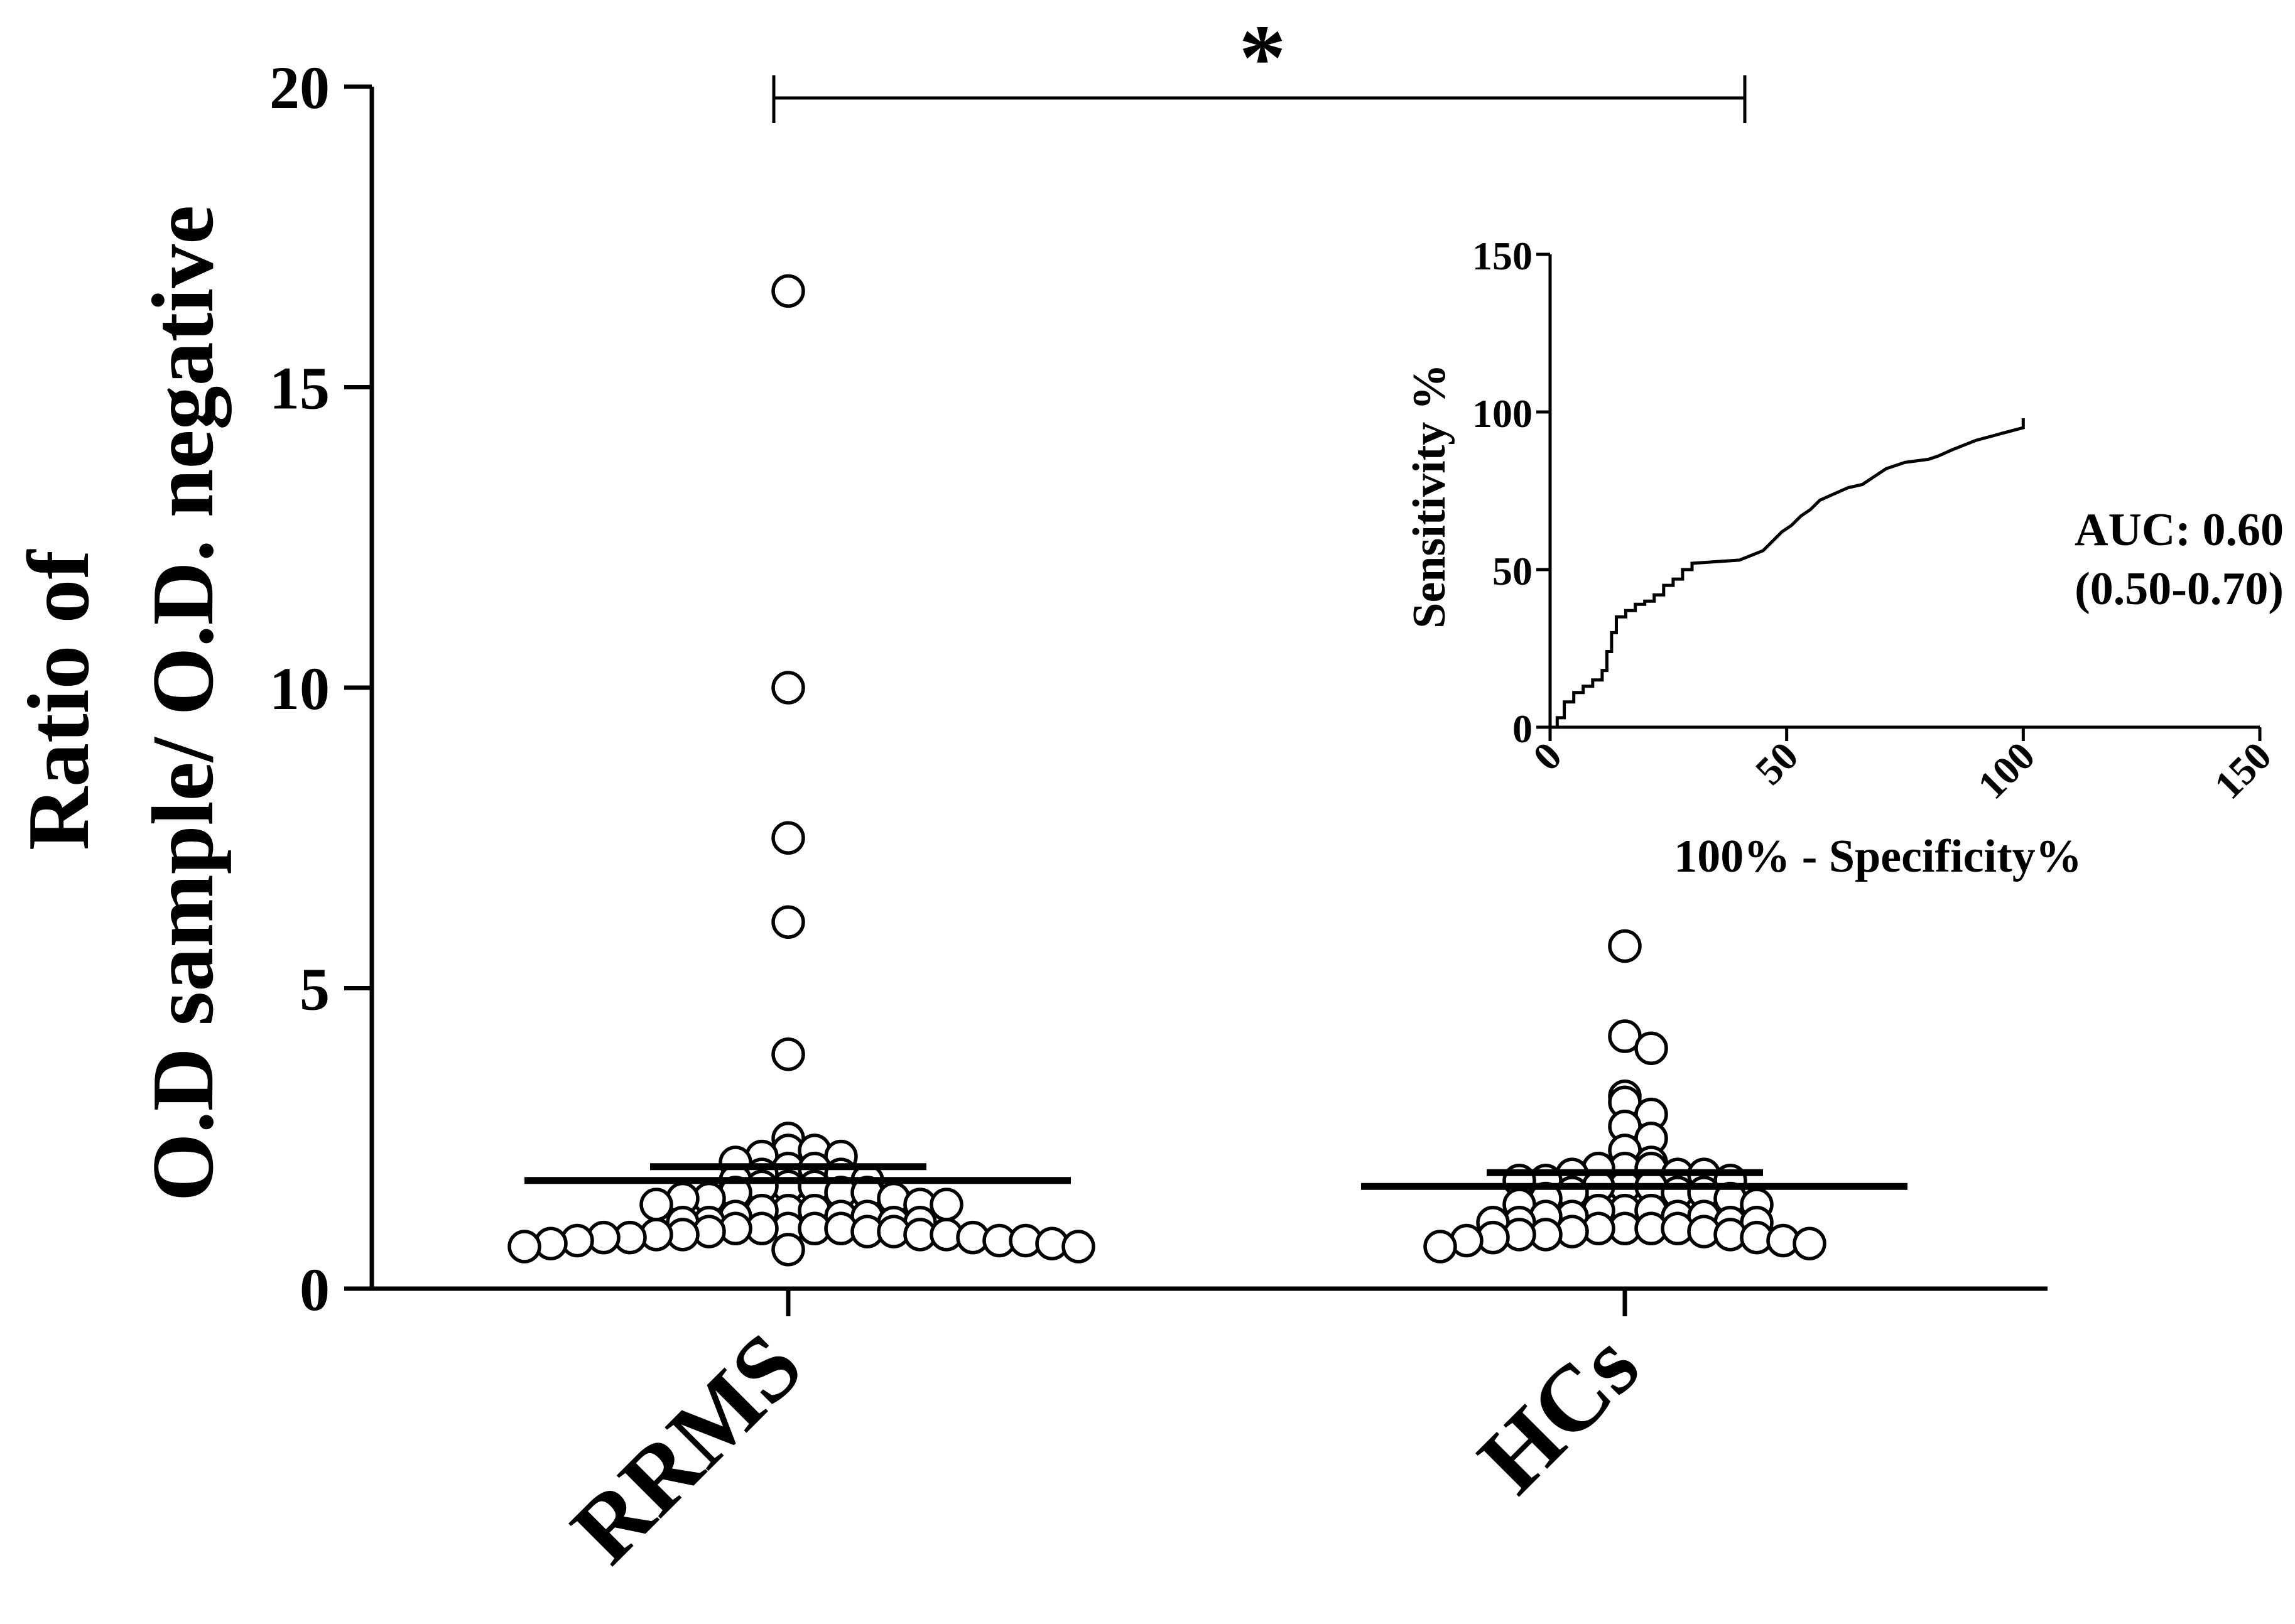 This screenshot has height=1624, width=2295. Describe the element at coordinates (1215, 1176) in the screenshot. I see `mean-bars` at that location.